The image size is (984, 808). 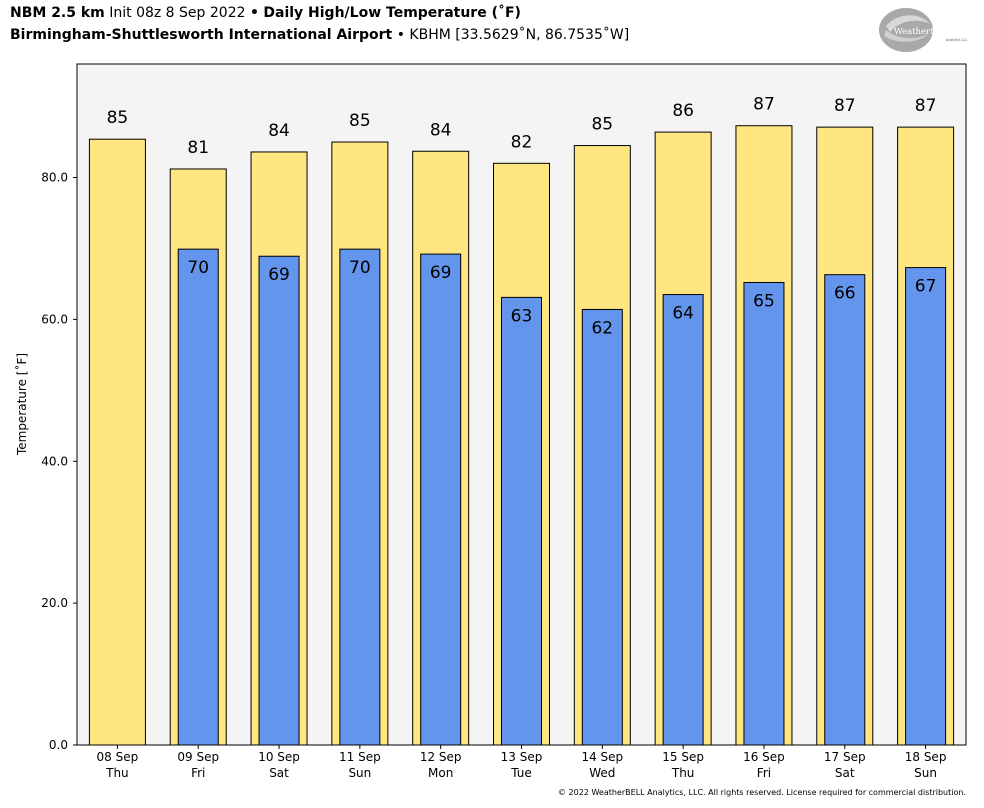 I want to click on model-name: NBM 2.5 km, so click(x=57, y=13).